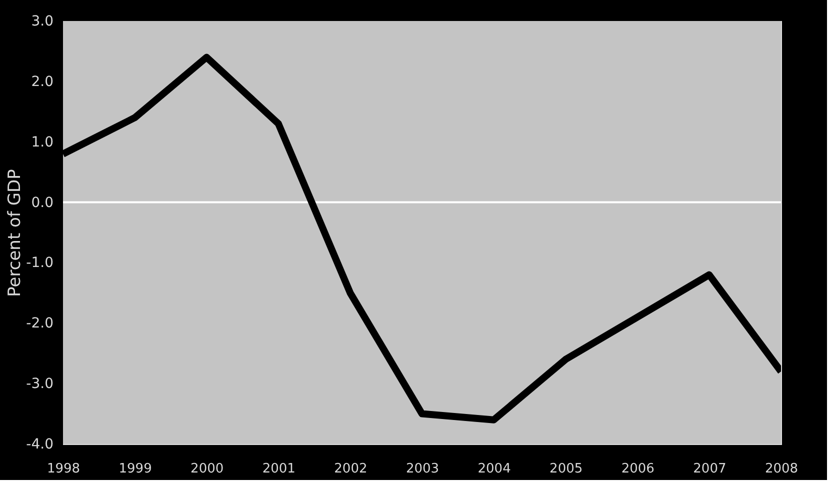  Describe the element at coordinates (423, 469) in the screenshot. I see `x-tick-label: 2003` at that location.